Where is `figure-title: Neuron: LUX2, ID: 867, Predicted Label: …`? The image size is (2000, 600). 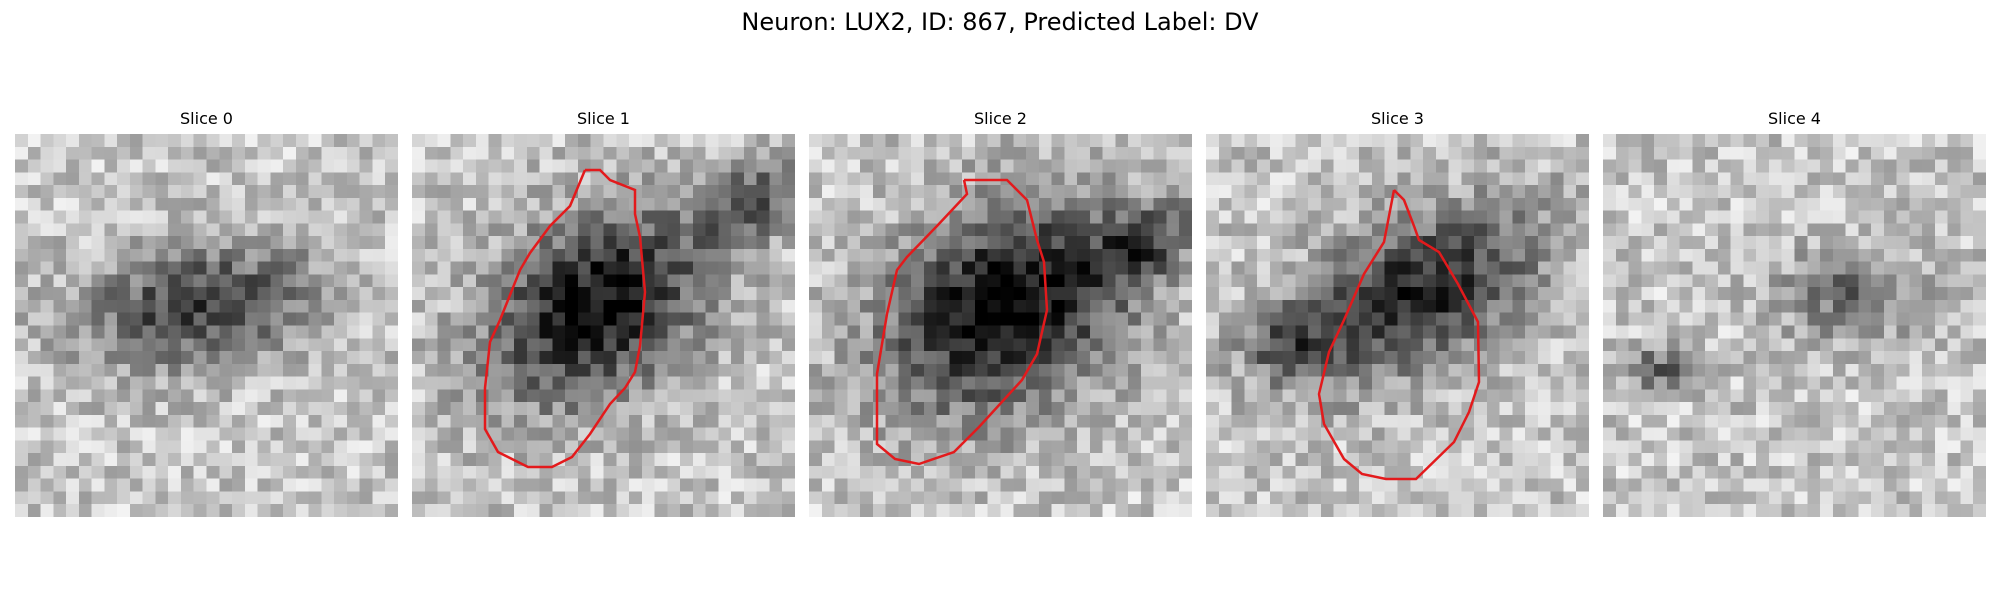
figure-title: Neuron: LUX2, ID: 867, Predicted Label: … is located at coordinates (1000, 22).